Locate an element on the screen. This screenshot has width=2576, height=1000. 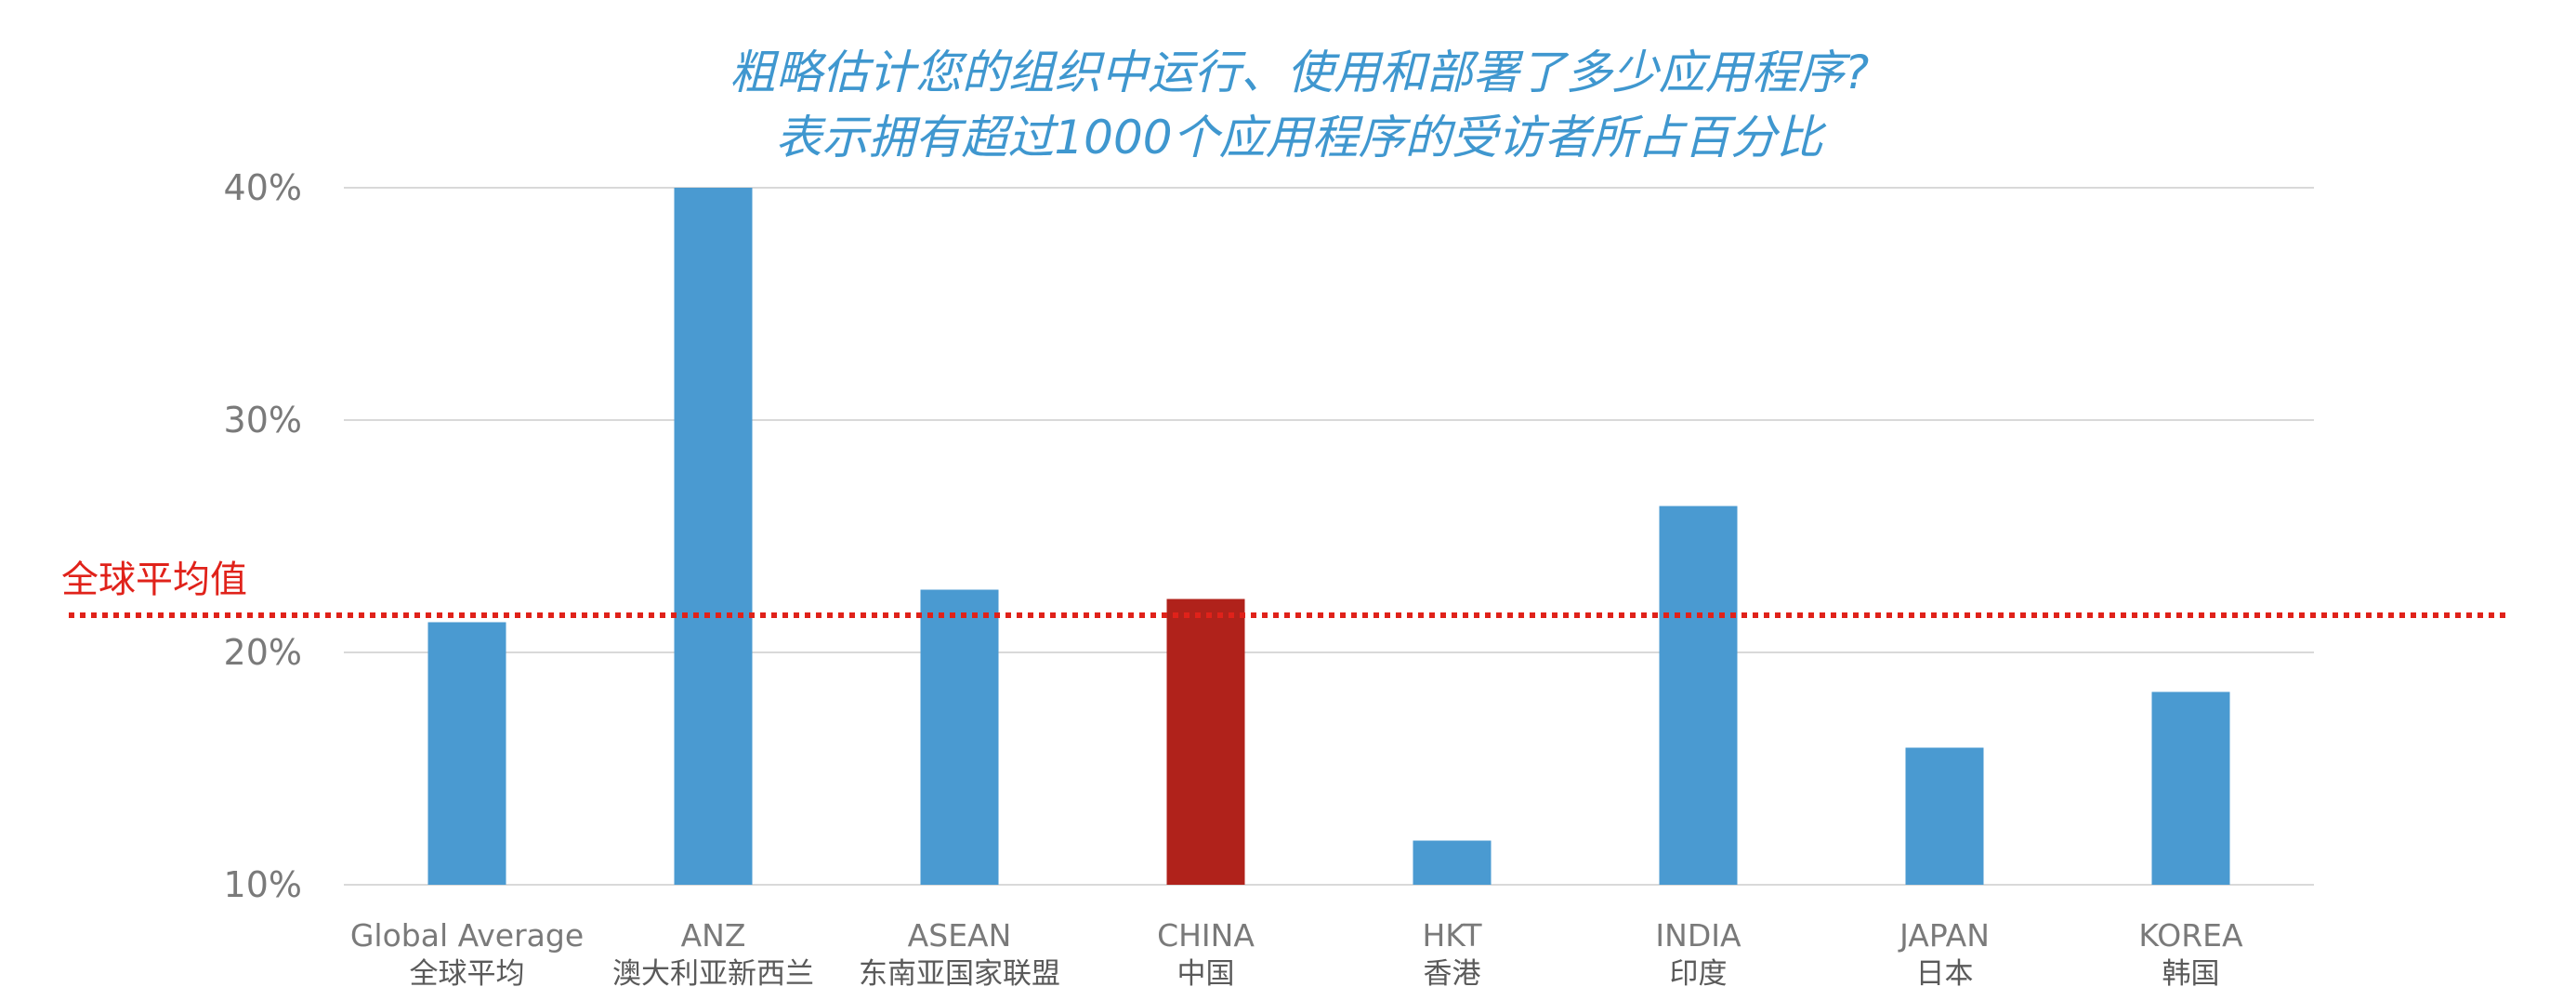
x-label-en: KOREA is located at coordinates (2190, 936).